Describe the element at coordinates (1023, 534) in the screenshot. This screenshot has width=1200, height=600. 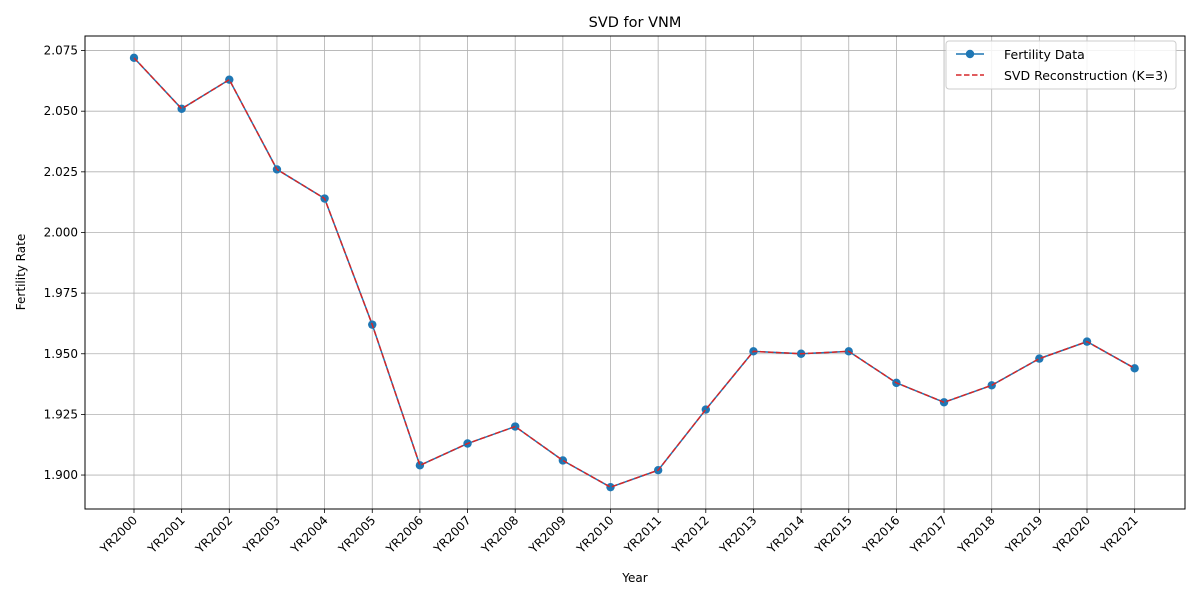
I see `x-tick-label: YR2019` at that location.